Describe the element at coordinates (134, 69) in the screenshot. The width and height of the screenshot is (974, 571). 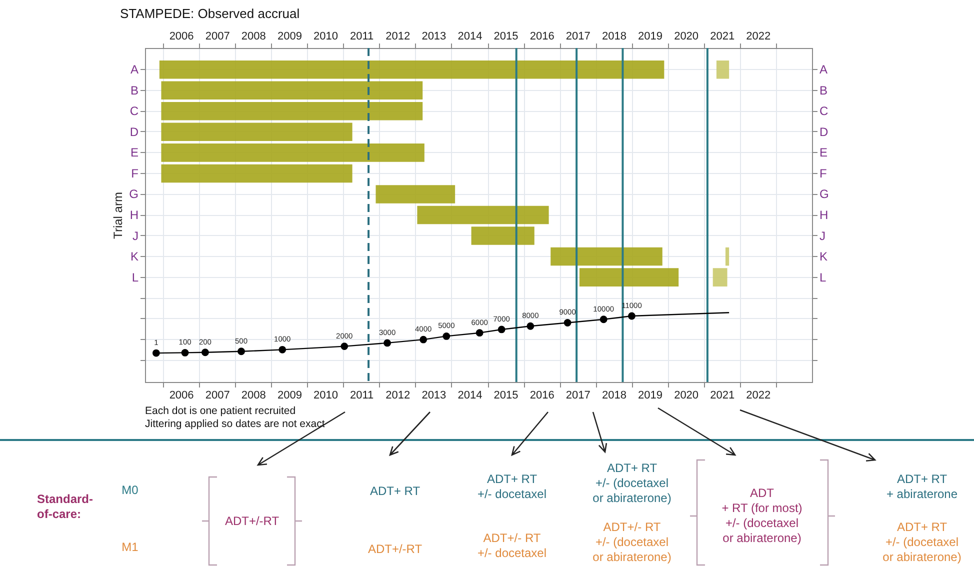
I see `y-tick-label: A` at that location.